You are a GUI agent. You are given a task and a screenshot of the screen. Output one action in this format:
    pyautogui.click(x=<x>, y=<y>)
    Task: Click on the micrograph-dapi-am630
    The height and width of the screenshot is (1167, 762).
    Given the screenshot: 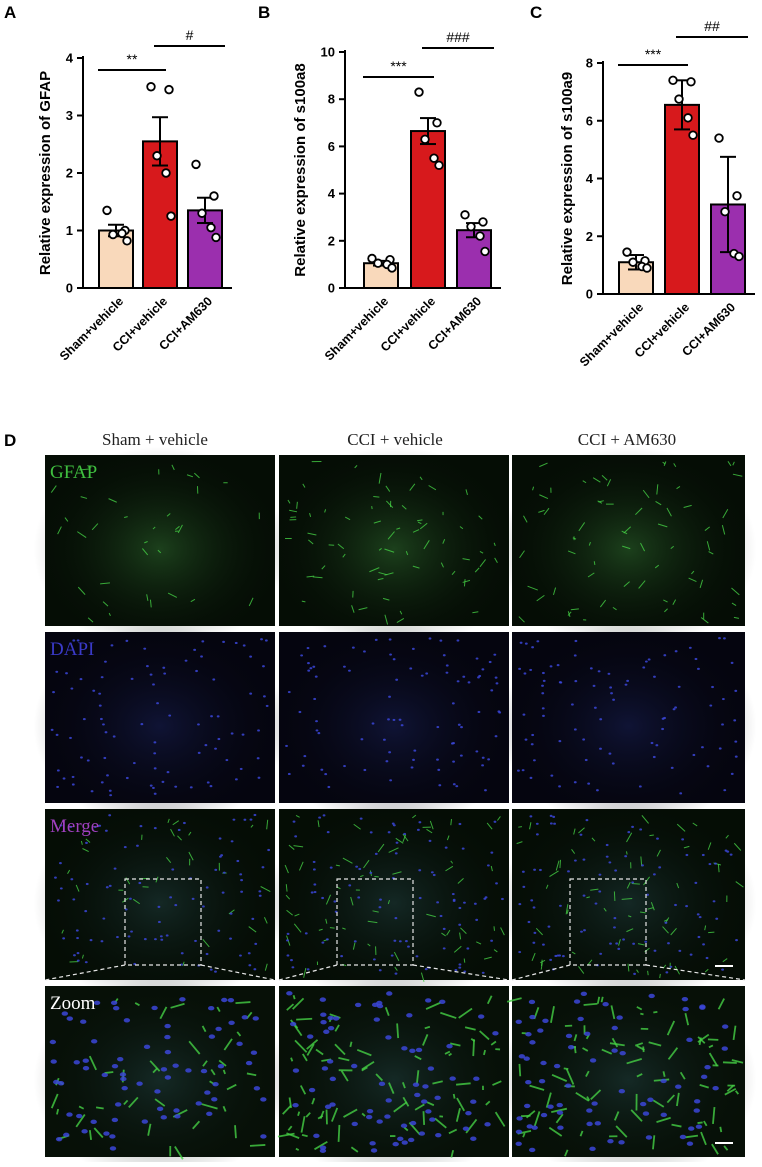 What is the action you would take?
    pyautogui.click(x=628, y=725)
    